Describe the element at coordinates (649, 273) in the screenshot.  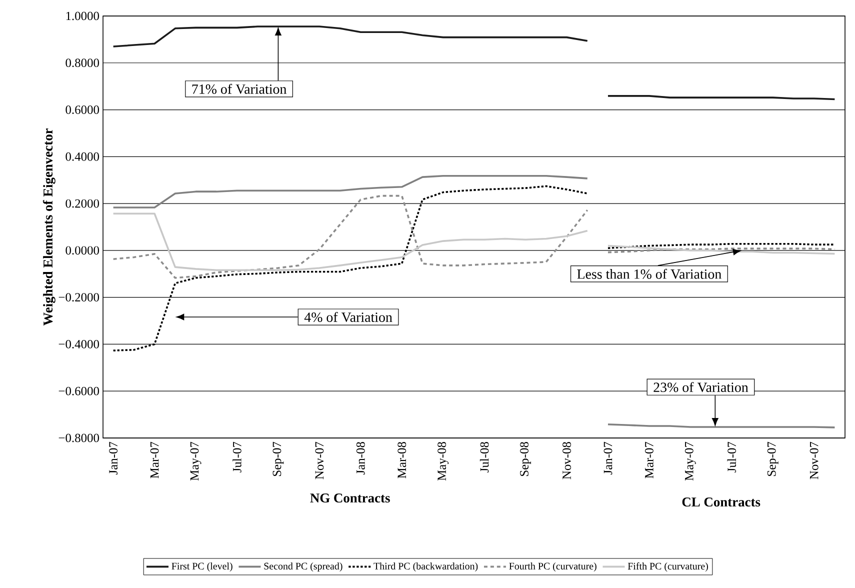
I see `annotation: Less than 1% of Variation` at that location.